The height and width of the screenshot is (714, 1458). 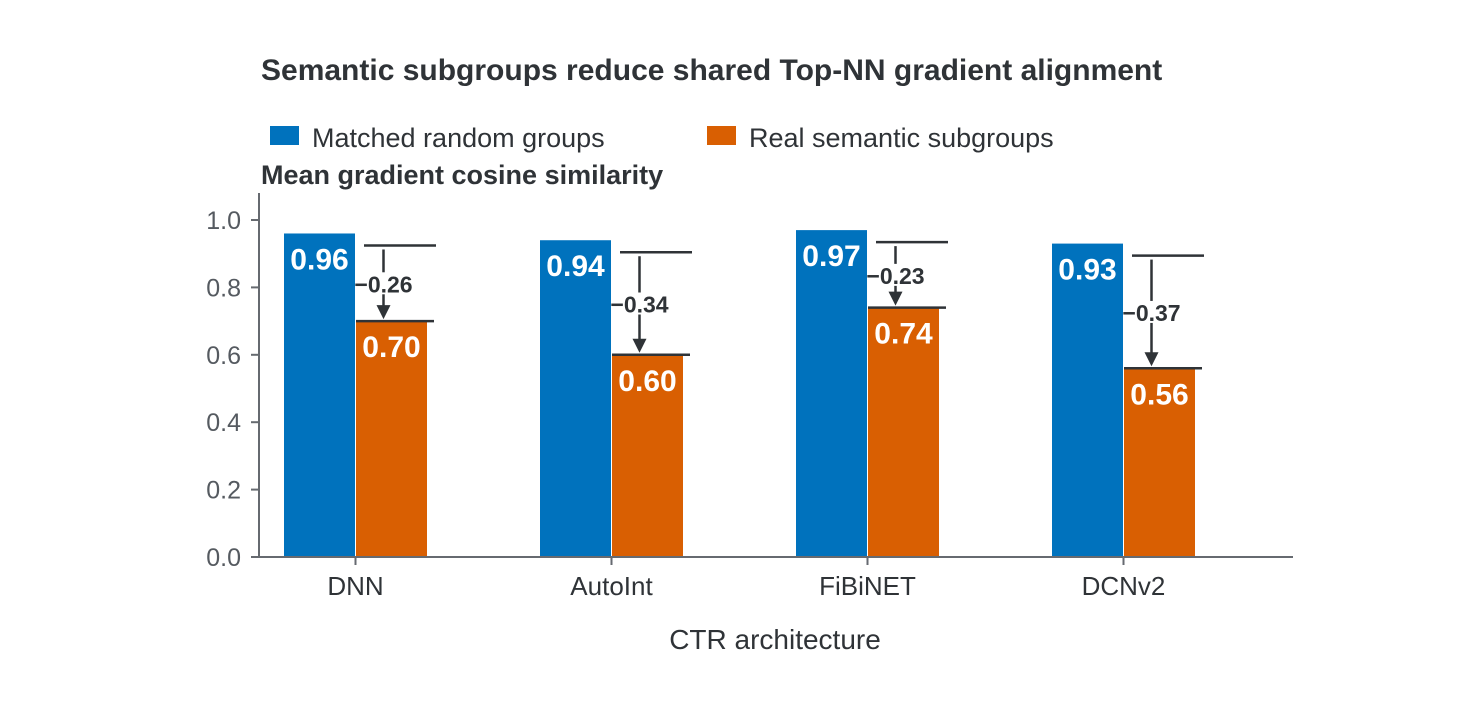 What do you see at coordinates (775, 639) in the screenshot?
I see `x-axis-label: CTR architecture` at bounding box center [775, 639].